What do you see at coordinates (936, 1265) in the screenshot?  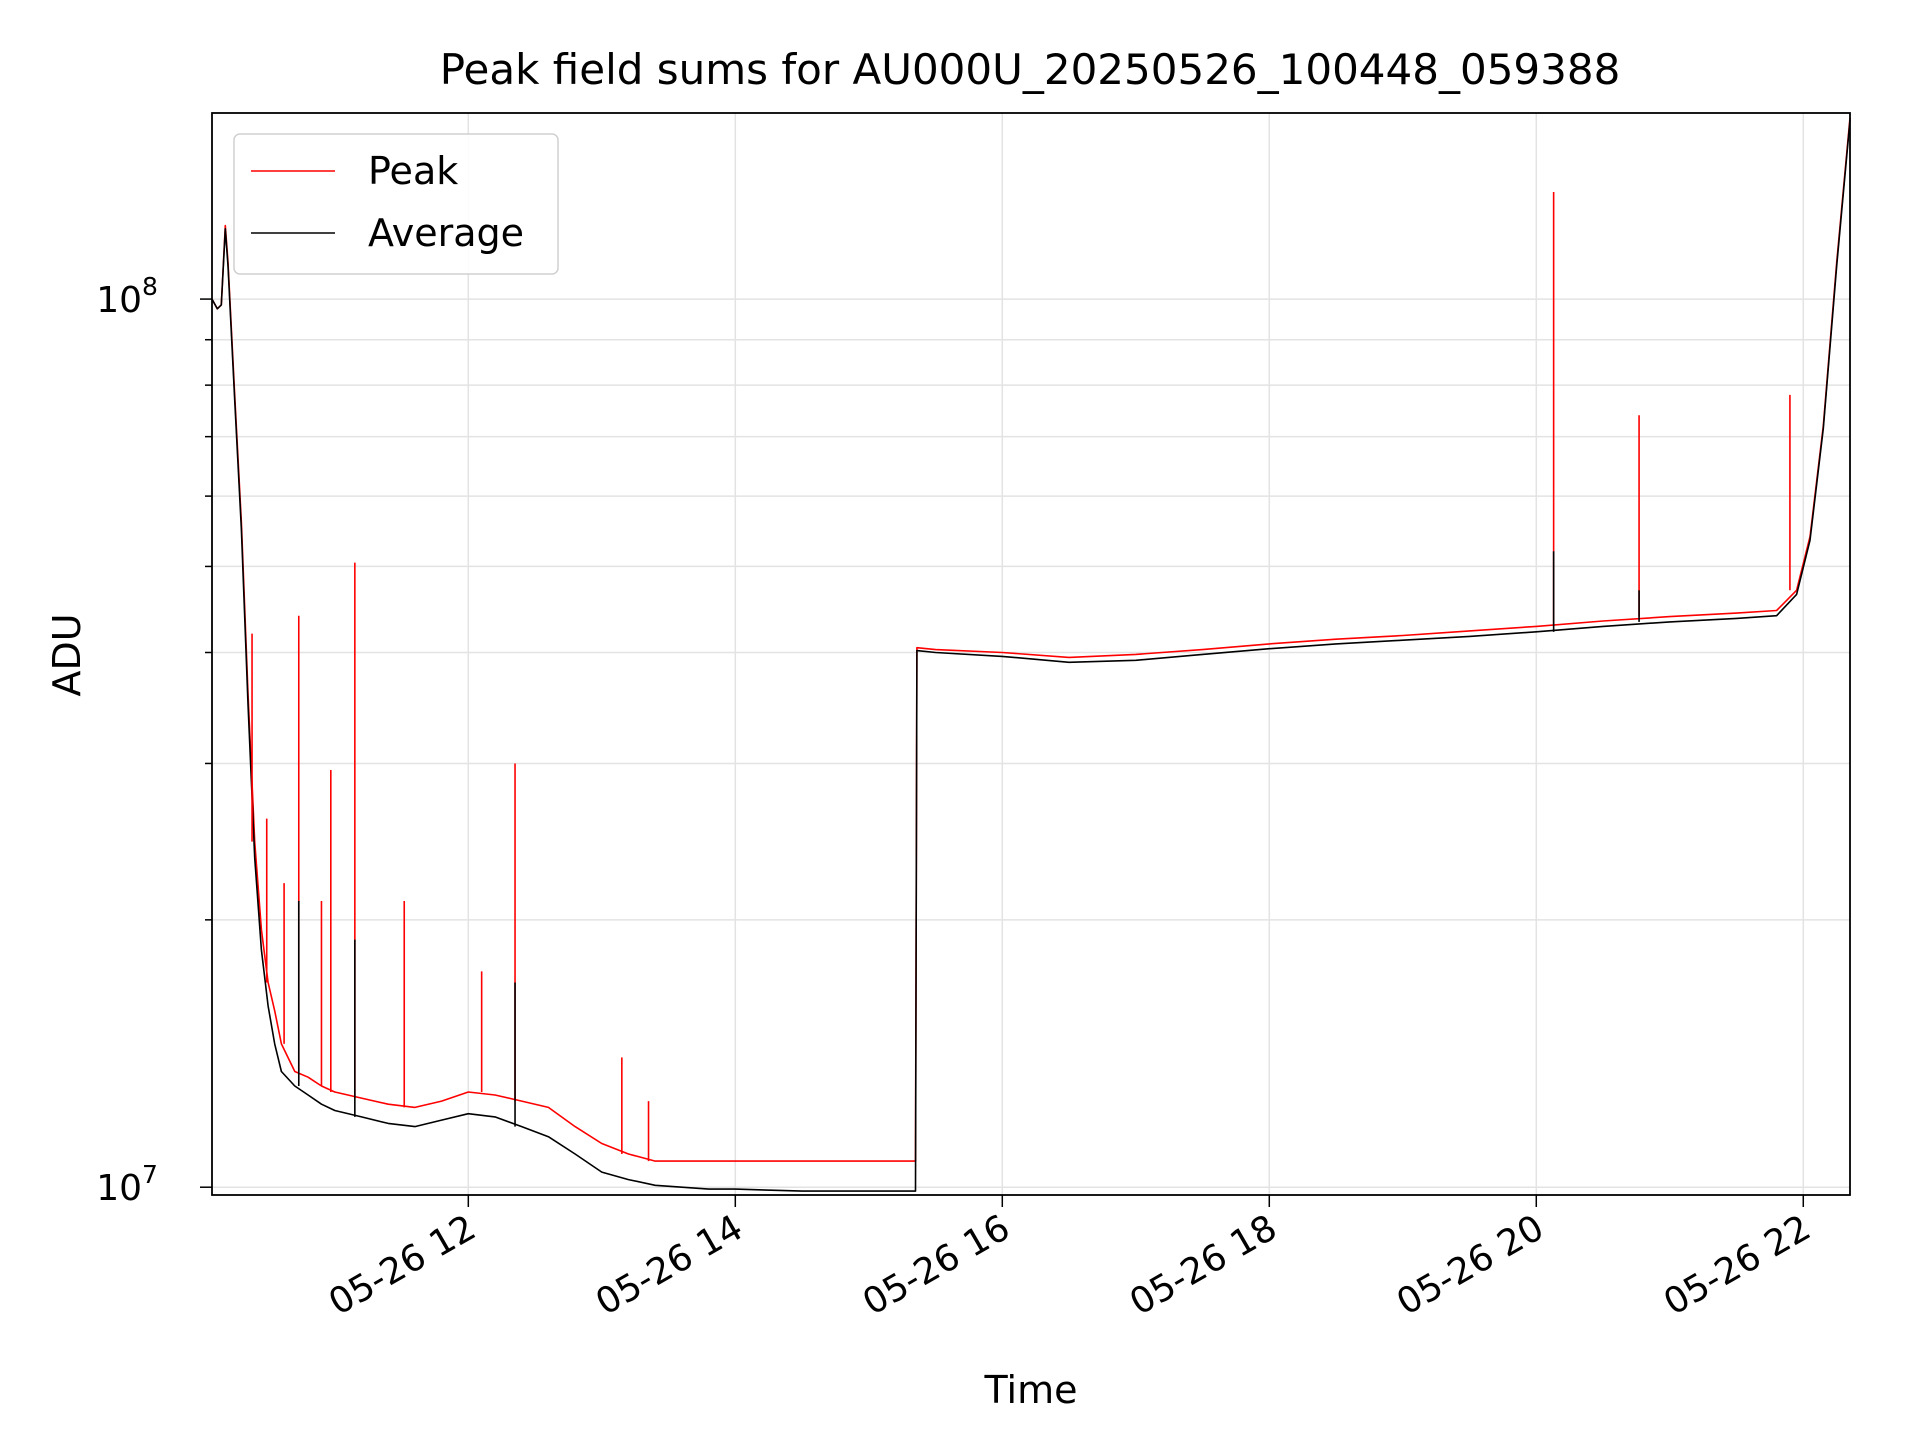 I see `x-tick-label: 05-26 16` at bounding box center [936, 1265].